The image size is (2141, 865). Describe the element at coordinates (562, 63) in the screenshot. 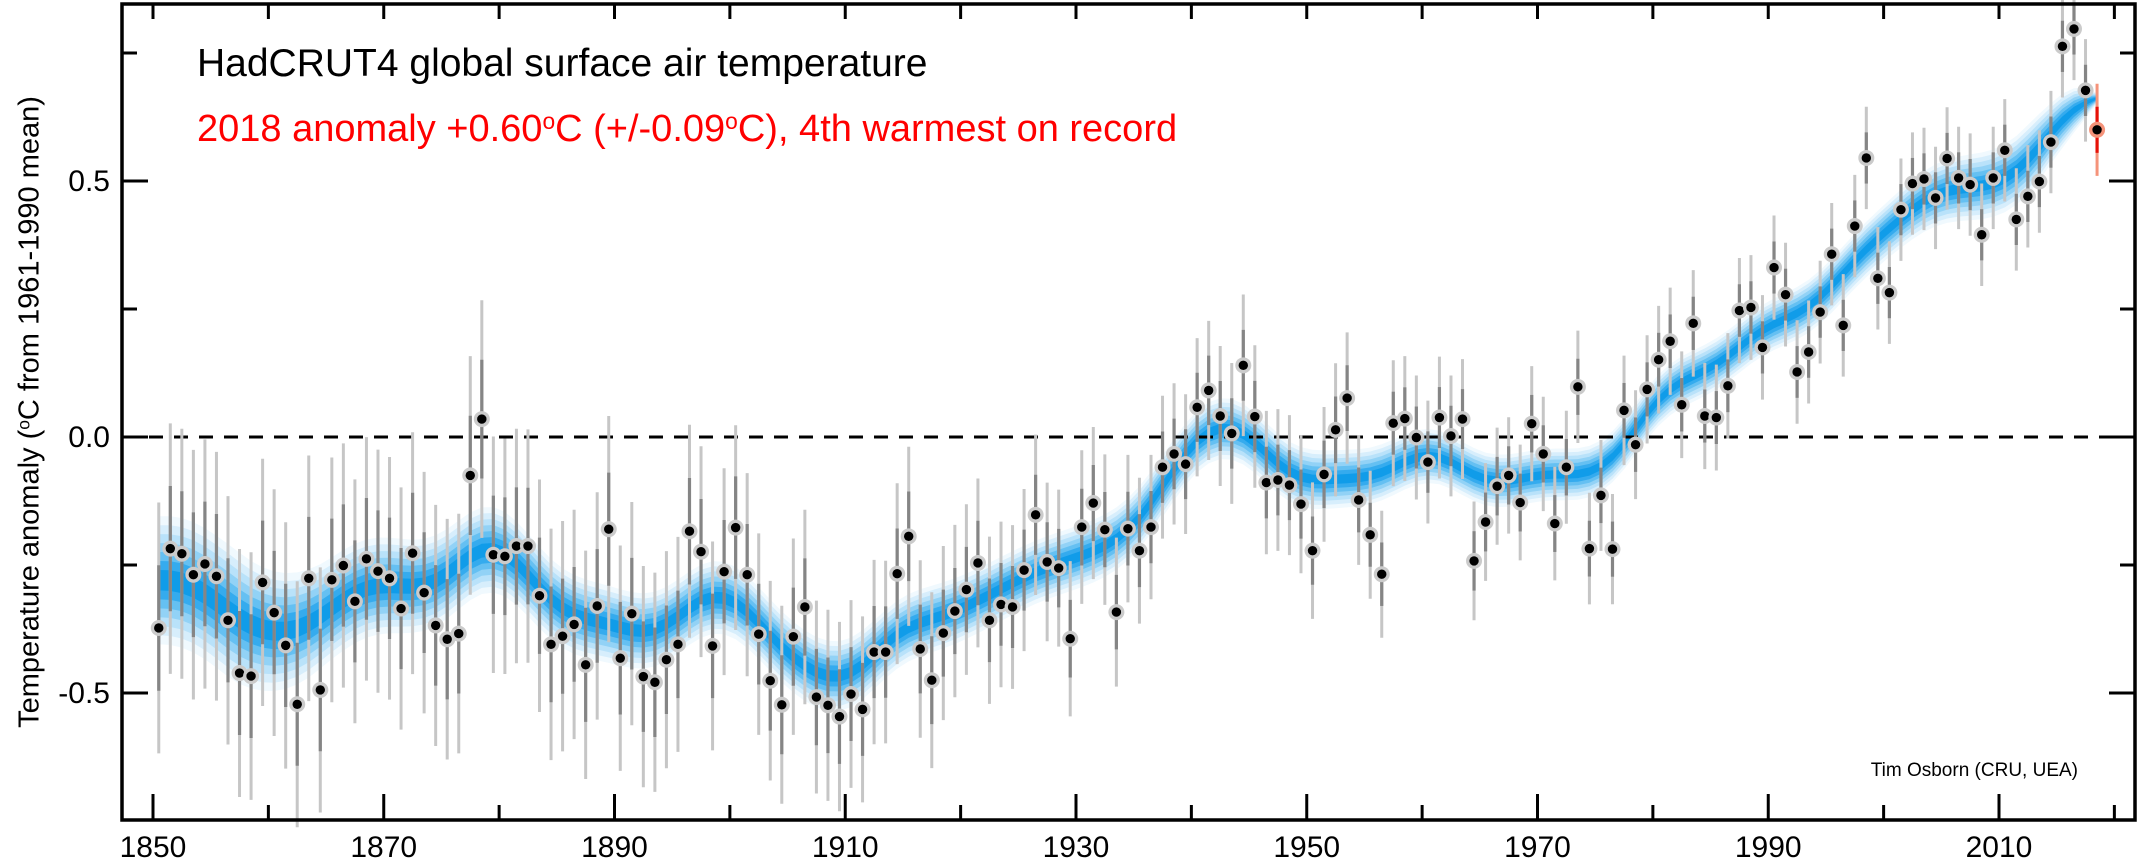

I see `chart-title: HadCRUT4 global surface air temperature` at that location.